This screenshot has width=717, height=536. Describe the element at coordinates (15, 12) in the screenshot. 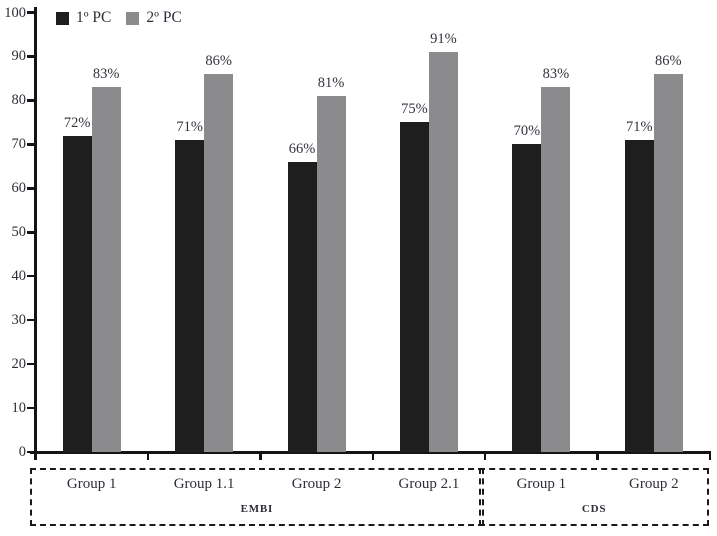

I see `y-axis-label: 100` at that location.